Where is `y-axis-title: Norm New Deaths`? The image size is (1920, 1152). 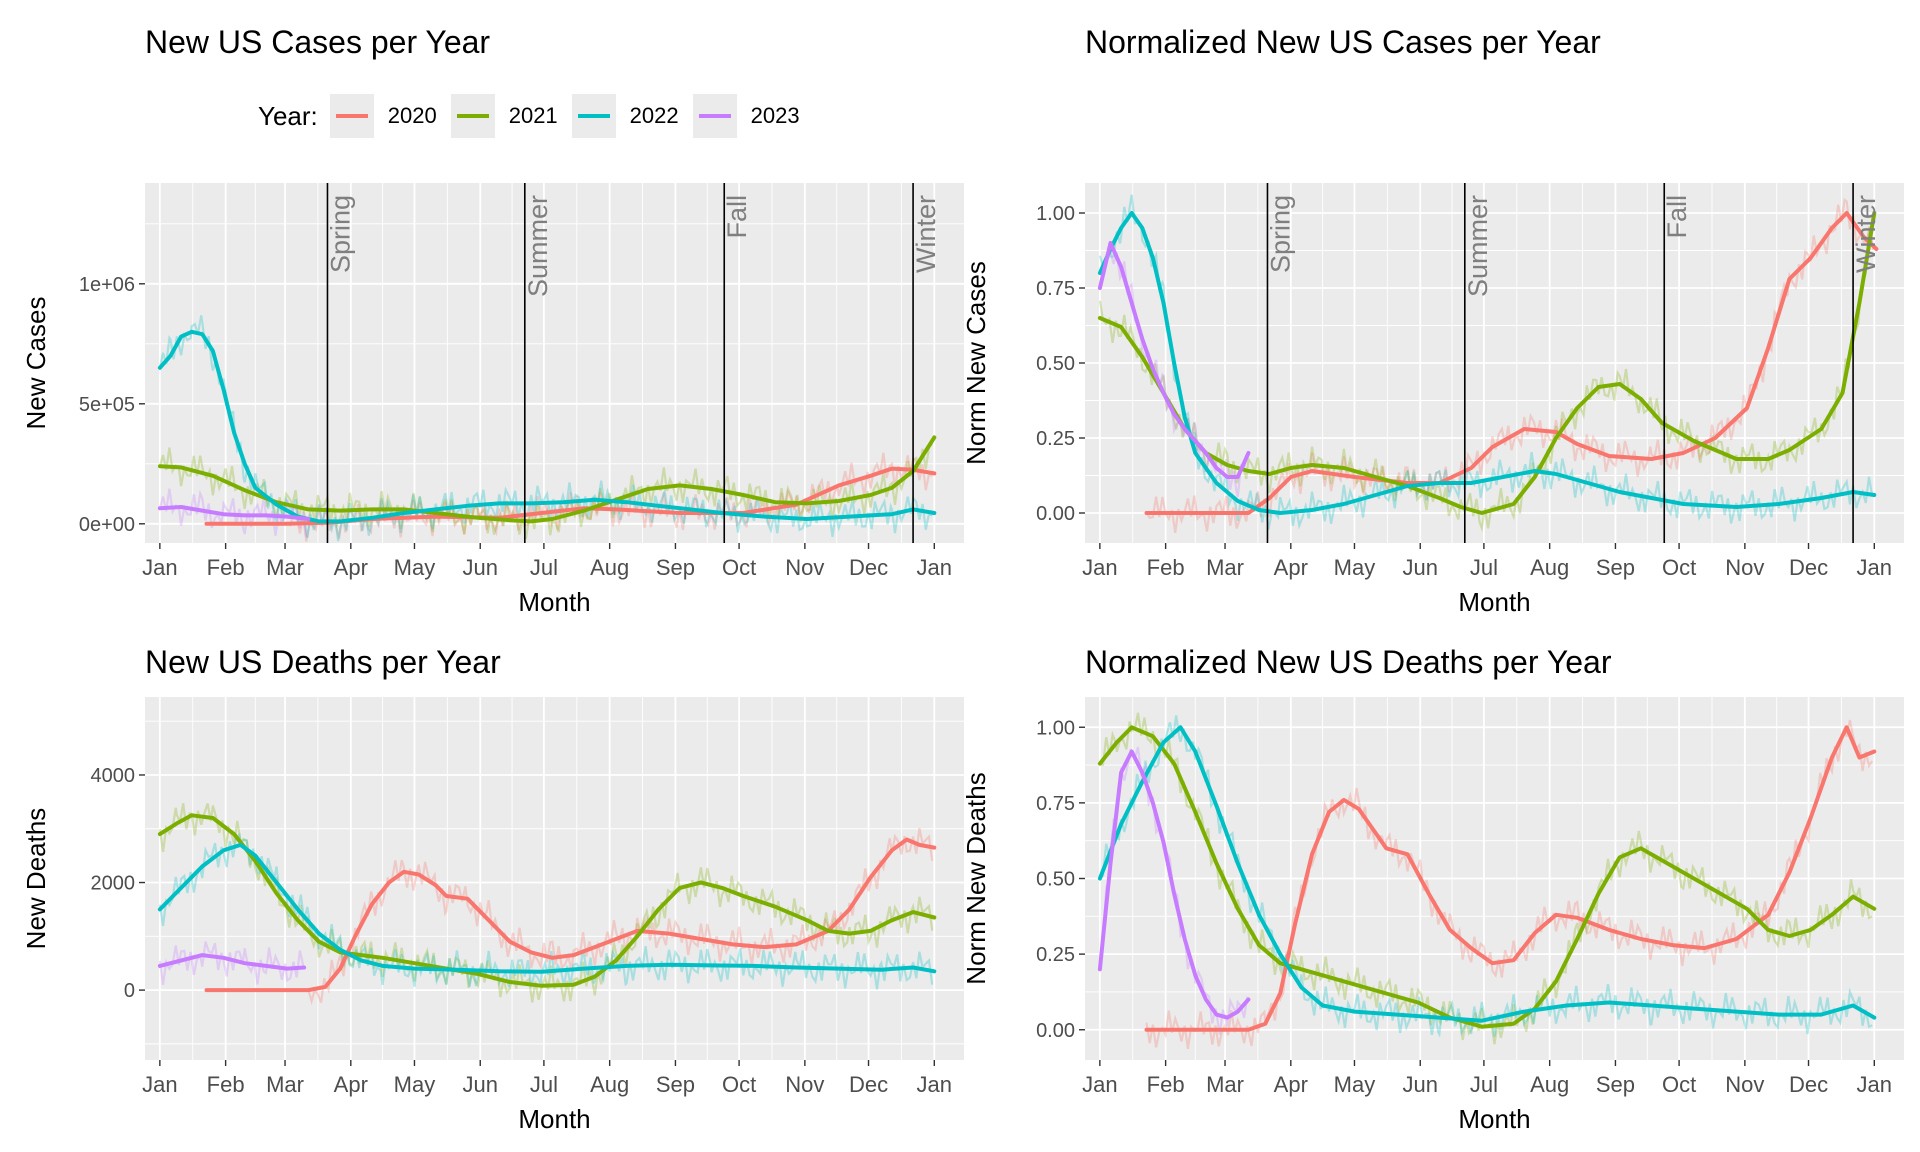
y-axis-title: Norm New Deaths is located at coordinates (976, 878).